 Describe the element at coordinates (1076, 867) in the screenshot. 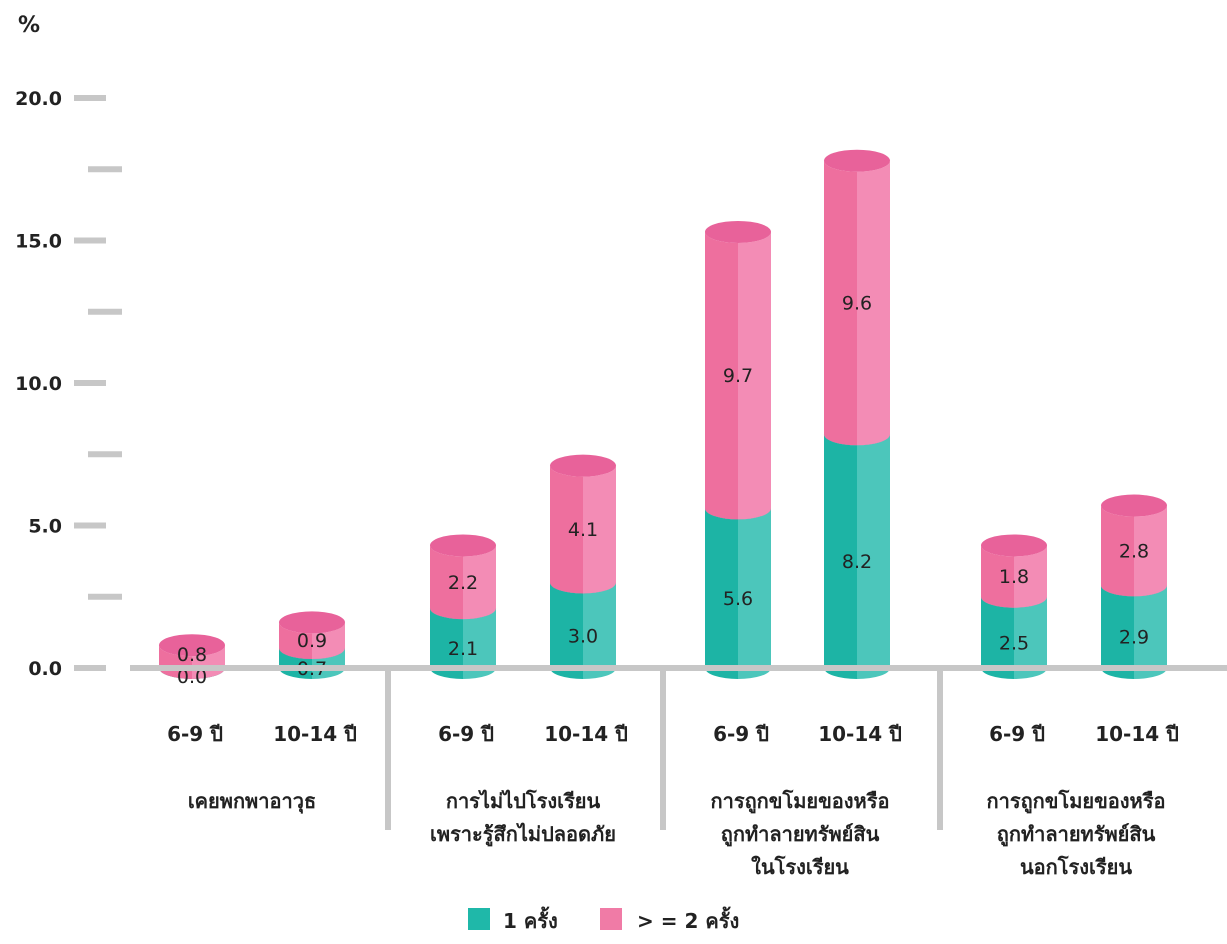

I see `group-label: นอกโรงเรียน` at that location.